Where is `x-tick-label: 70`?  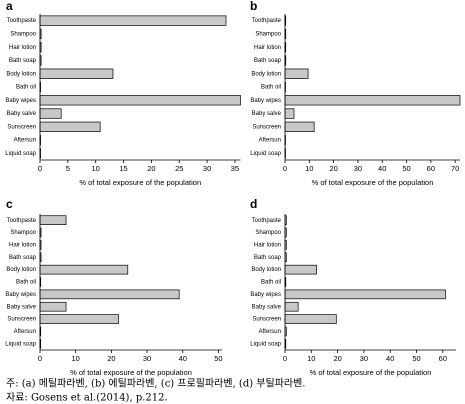
x-tick-label: 70 is located at coordinates (455, 168).